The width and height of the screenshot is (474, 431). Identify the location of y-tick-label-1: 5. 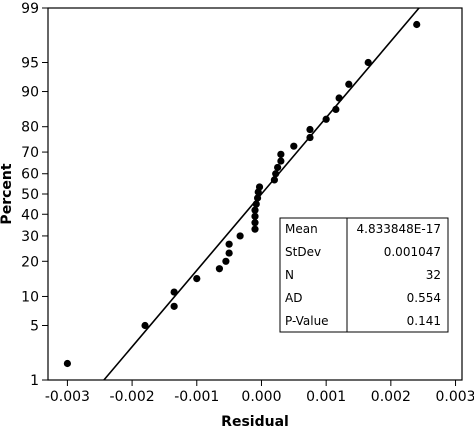
(34, 327).